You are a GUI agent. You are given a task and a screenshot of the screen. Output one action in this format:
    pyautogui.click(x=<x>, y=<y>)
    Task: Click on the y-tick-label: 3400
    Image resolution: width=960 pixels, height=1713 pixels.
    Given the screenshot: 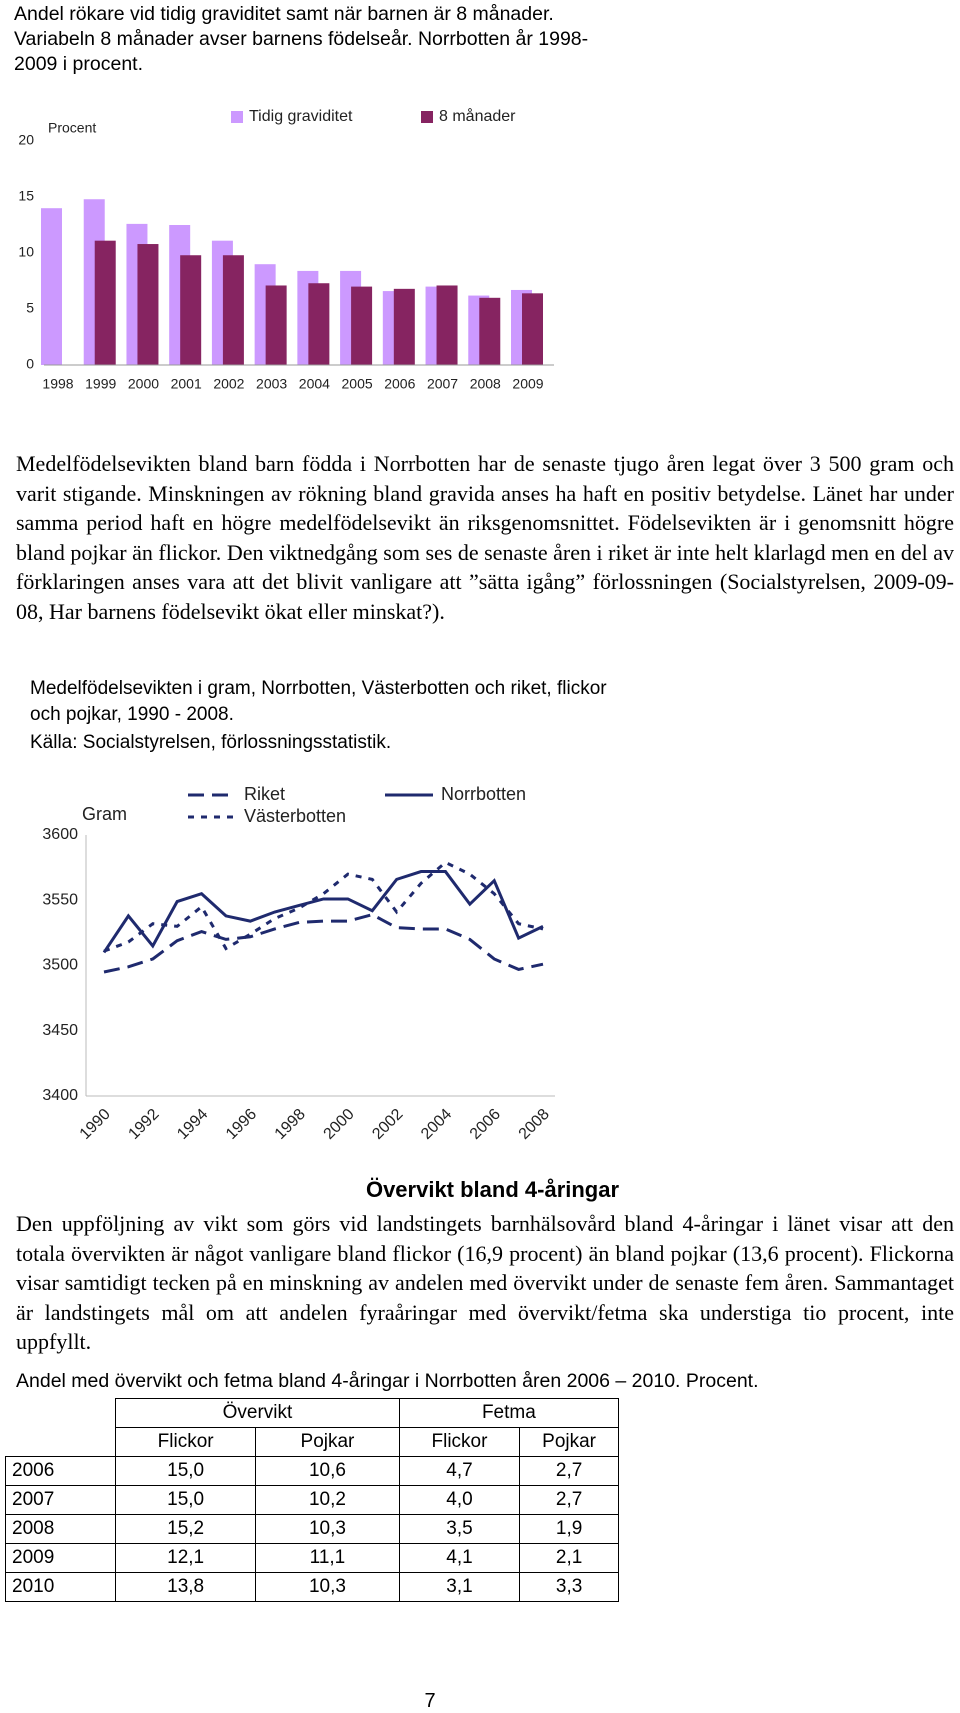 What is the action you would take?
    pyautogui.click(x=60, y=1095)
    